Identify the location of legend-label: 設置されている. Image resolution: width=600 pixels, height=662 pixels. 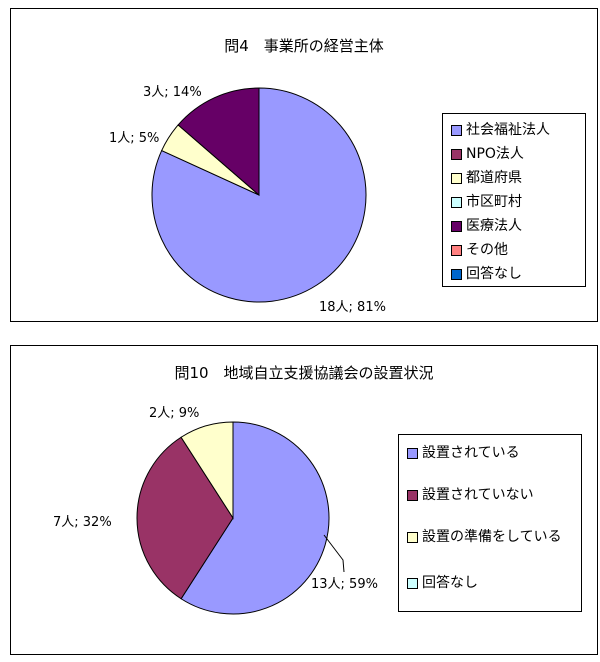
(471, 453).